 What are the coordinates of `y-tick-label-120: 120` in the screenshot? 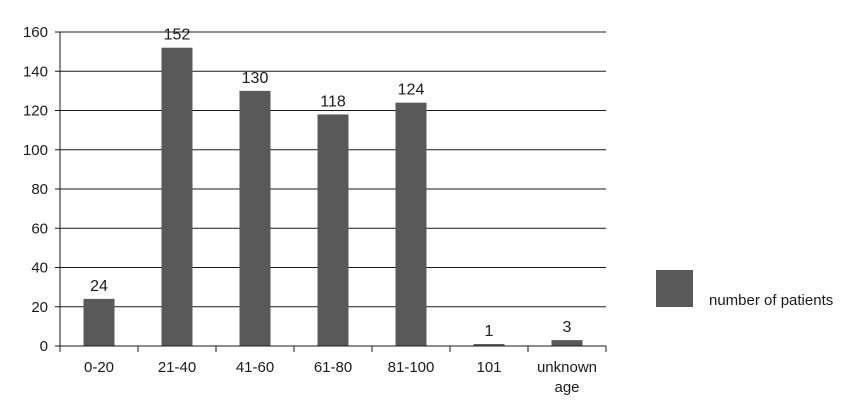 It's located at (35, 111).